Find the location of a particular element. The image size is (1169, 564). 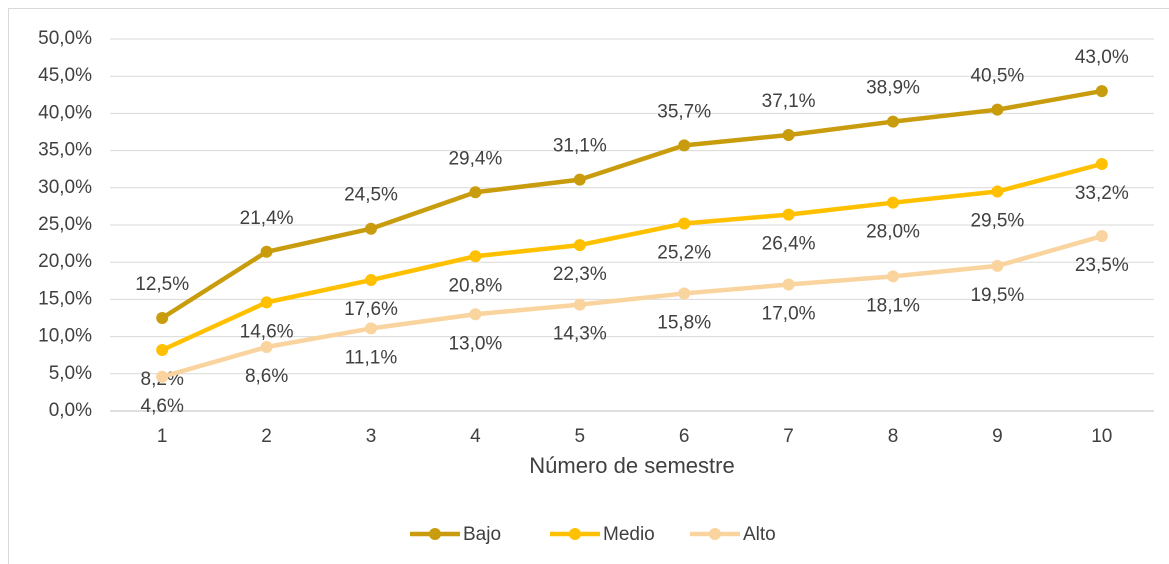

data-label: 29,5% is located at coordinates (997, 221).